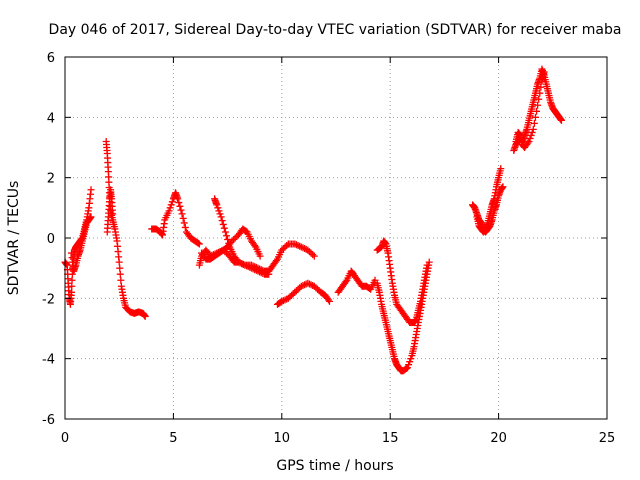 This screenshot has height=480, width=640. I want to click on y-tick-label: 2, so click(51, 179).